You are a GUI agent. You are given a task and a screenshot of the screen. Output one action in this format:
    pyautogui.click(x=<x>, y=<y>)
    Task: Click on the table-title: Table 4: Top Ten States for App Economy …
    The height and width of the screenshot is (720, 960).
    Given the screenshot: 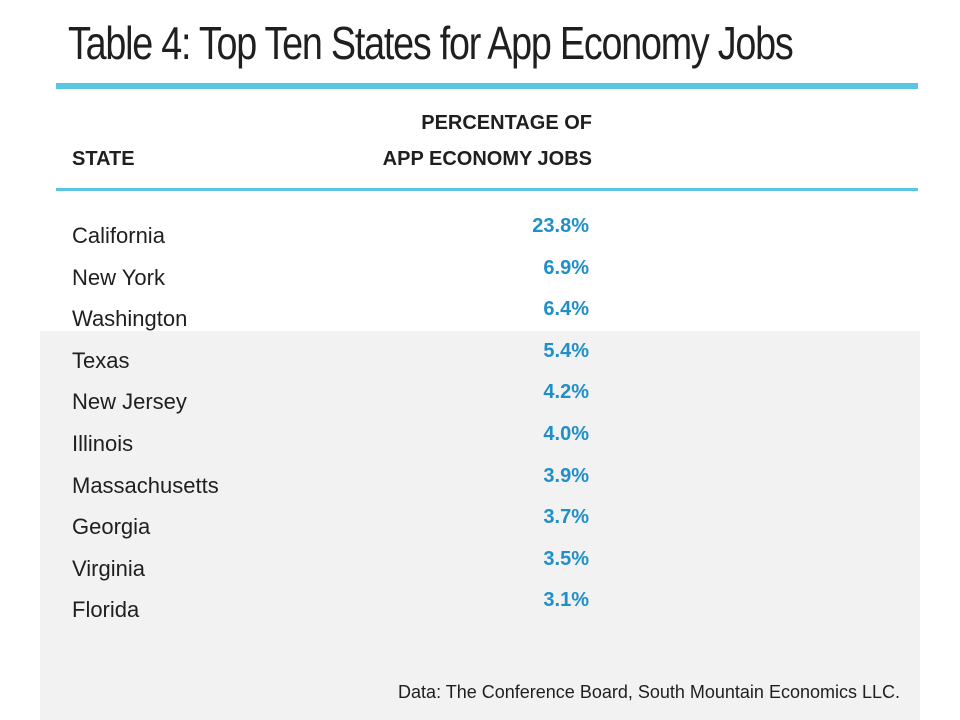 What is the action you would take?
    pyautogui.click(x=431, y=43)
    